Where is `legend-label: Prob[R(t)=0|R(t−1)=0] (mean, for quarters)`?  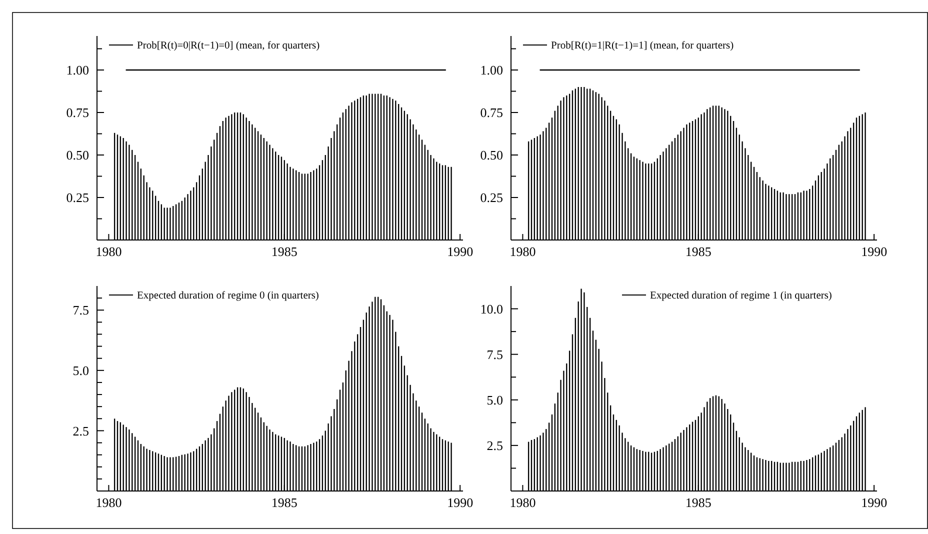
legend-label: Prob[R(t)=0|R(t−1)=0] (mean, for quarters) is located at coordinates (228, 46).